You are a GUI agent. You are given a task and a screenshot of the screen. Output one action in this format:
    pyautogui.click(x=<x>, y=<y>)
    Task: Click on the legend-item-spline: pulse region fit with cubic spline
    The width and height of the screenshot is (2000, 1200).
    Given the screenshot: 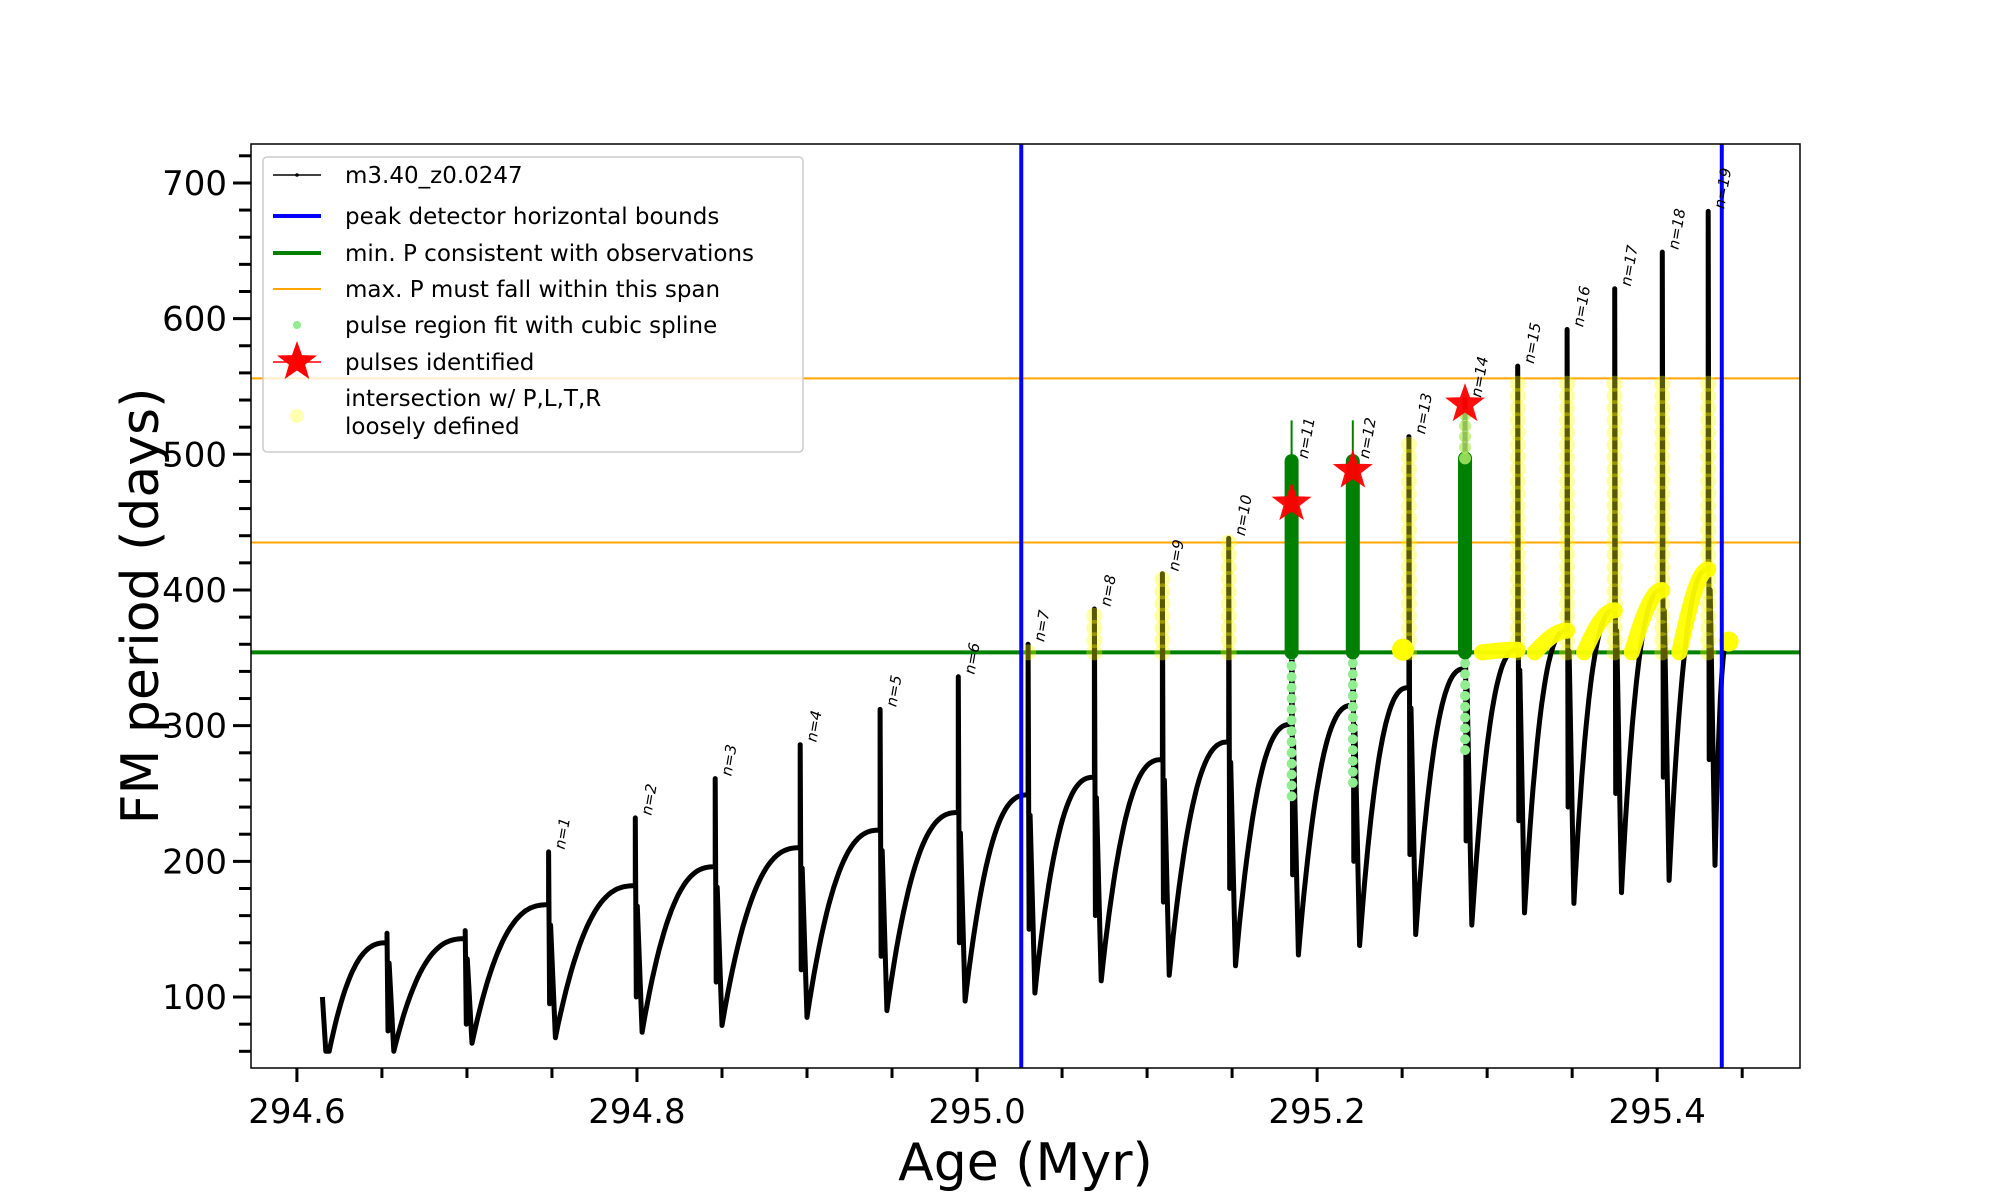 What is the action you would take?
    pyautogui.click(x=505, y=326)
    